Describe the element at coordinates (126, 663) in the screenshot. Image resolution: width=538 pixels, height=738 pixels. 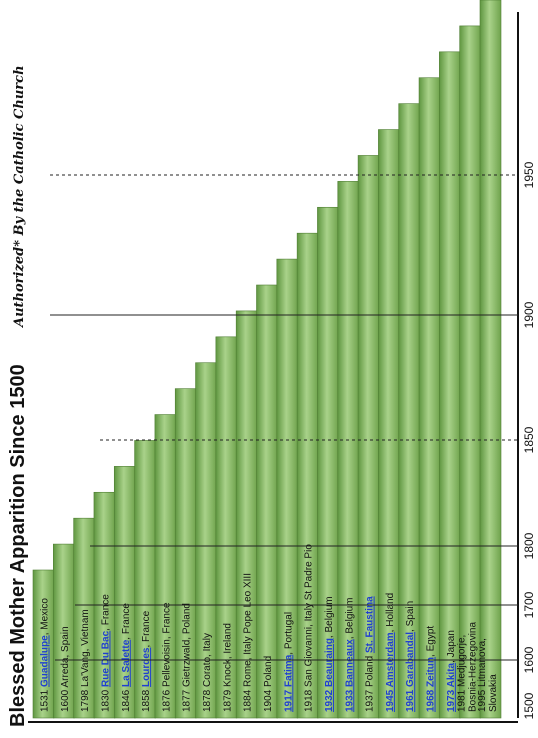
I see `bar-link-4: La Salette` at that location.